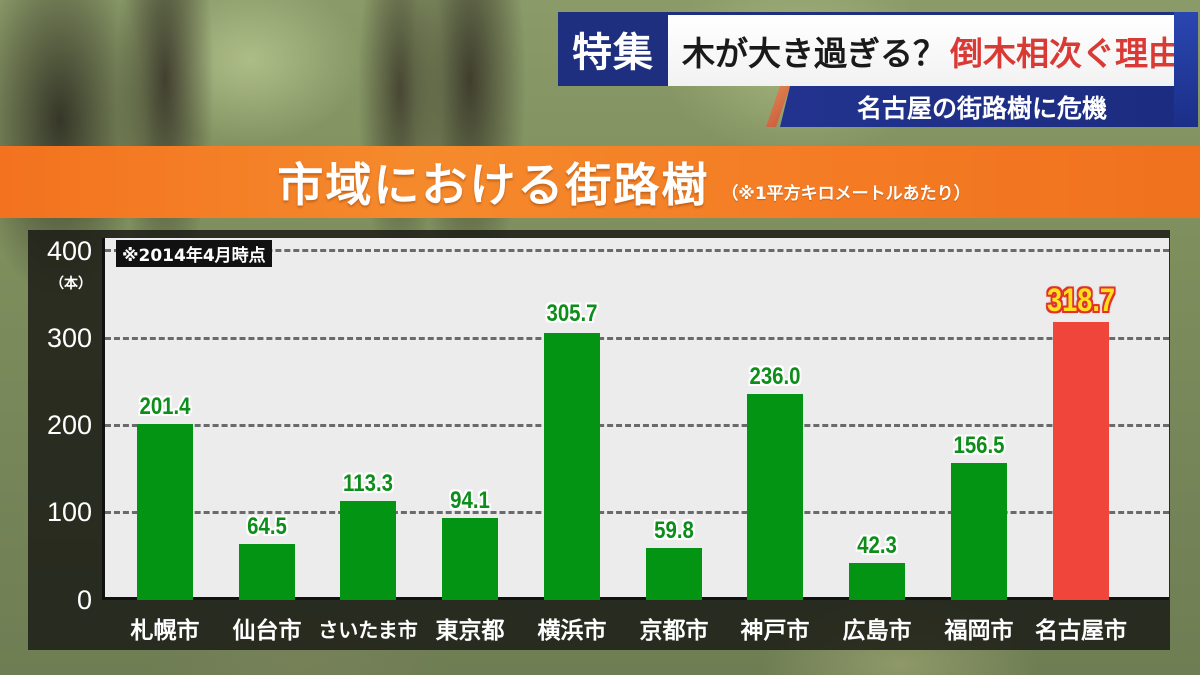  Describe the element at coordinates (977, 106) in the screenshot. I see `subheadline: 名古屋の街路樹に危機` at that location.